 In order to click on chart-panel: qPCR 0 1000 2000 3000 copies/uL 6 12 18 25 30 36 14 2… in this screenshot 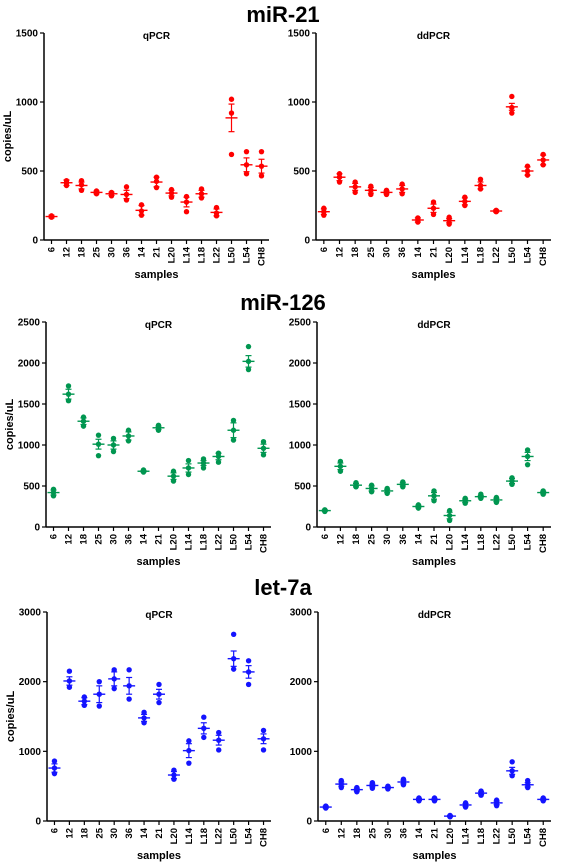, I will do `click(138, 735)`.